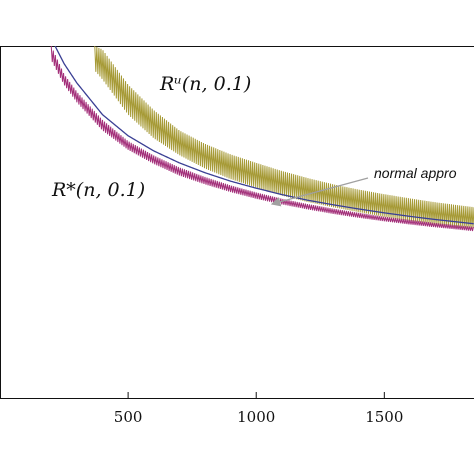 The width and height of the screenshot is (474, 474). I want to click on annotation-arrow, so click(319, 192).